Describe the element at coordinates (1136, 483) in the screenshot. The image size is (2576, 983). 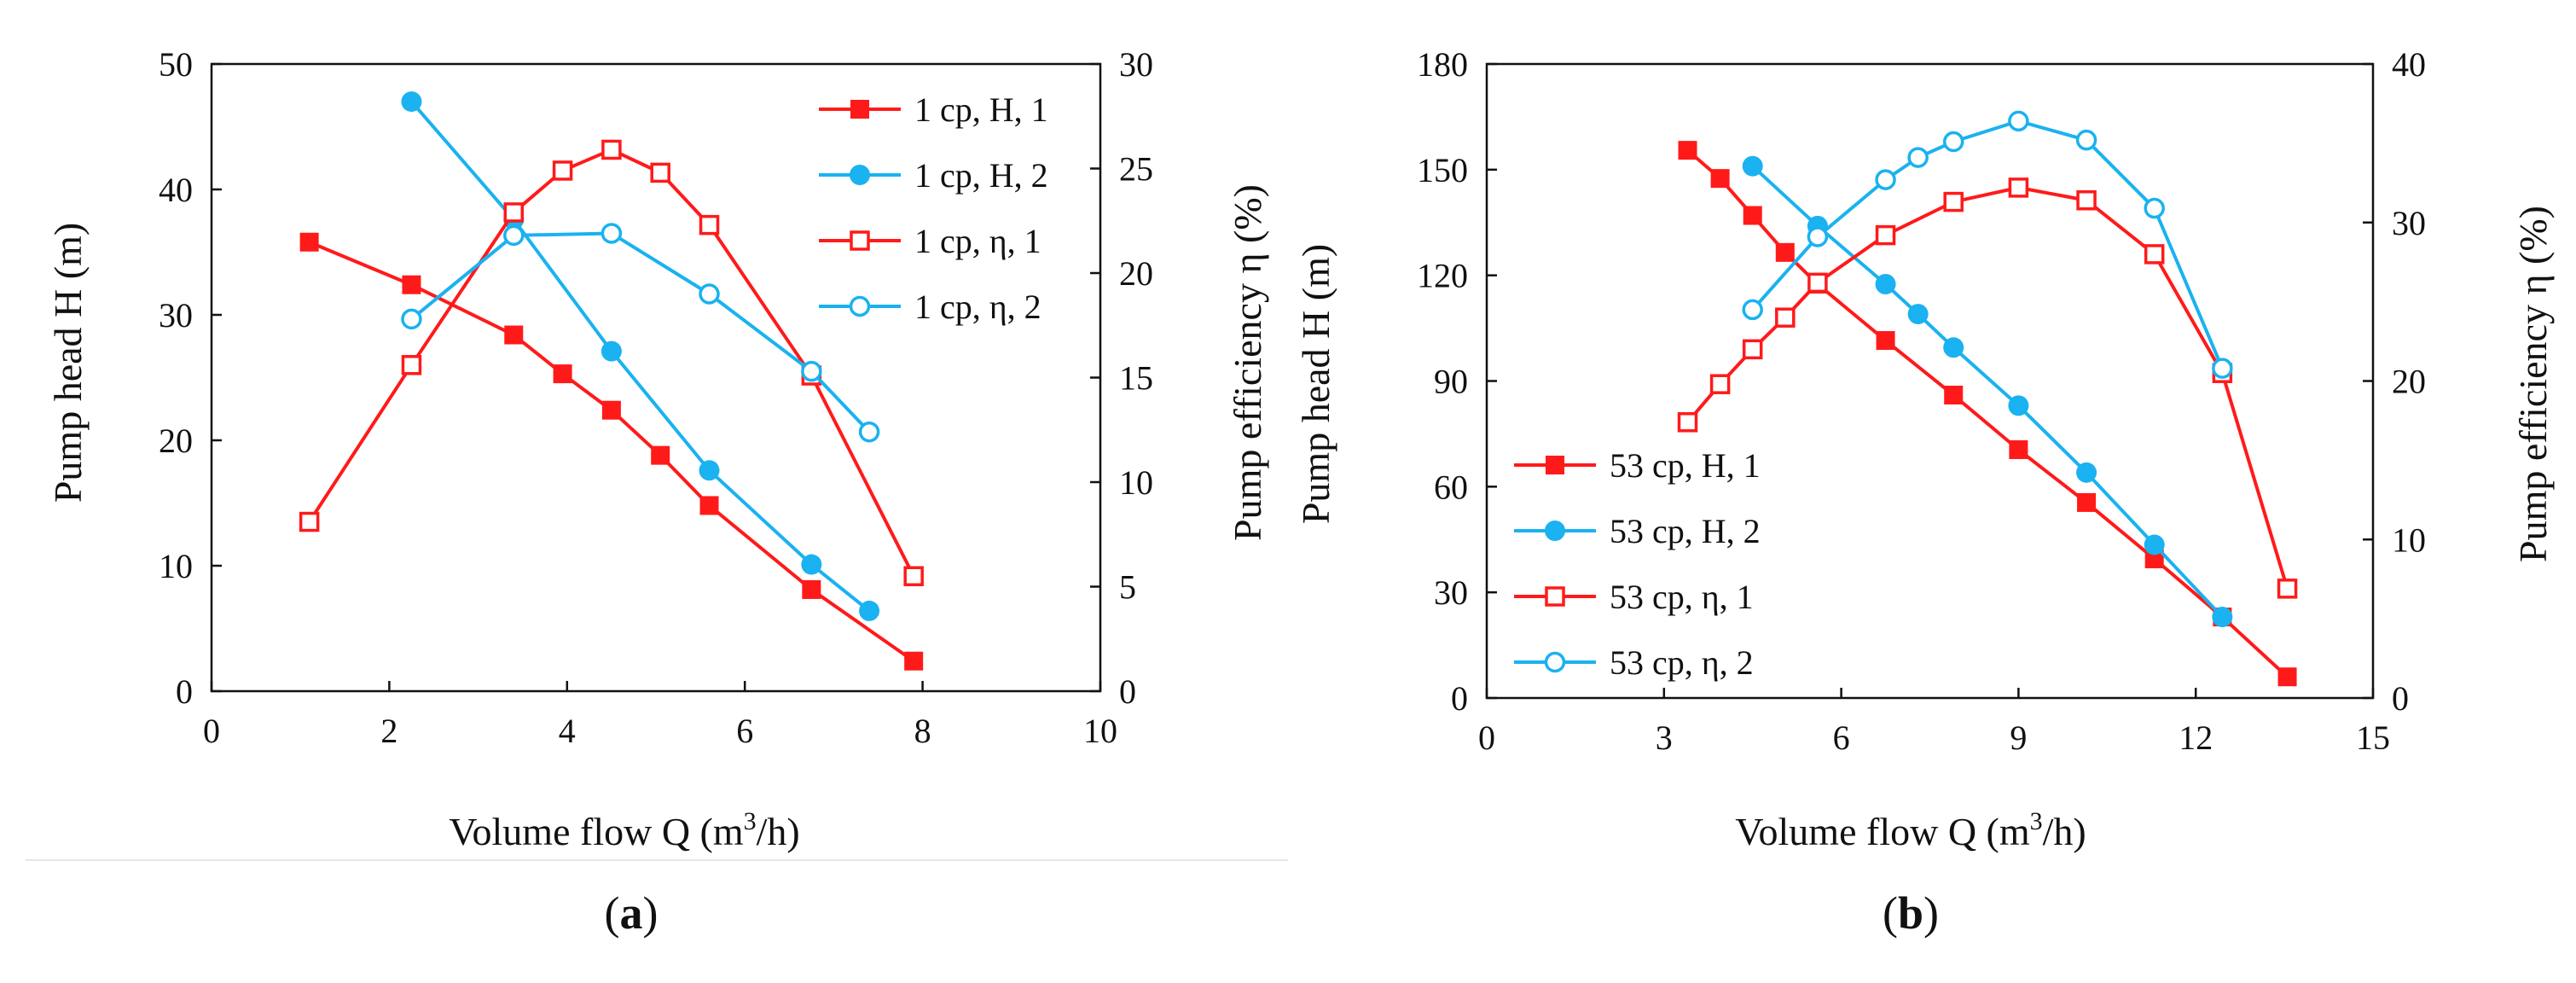
I see `panel-a-y2-tick-label: 10` at that location.